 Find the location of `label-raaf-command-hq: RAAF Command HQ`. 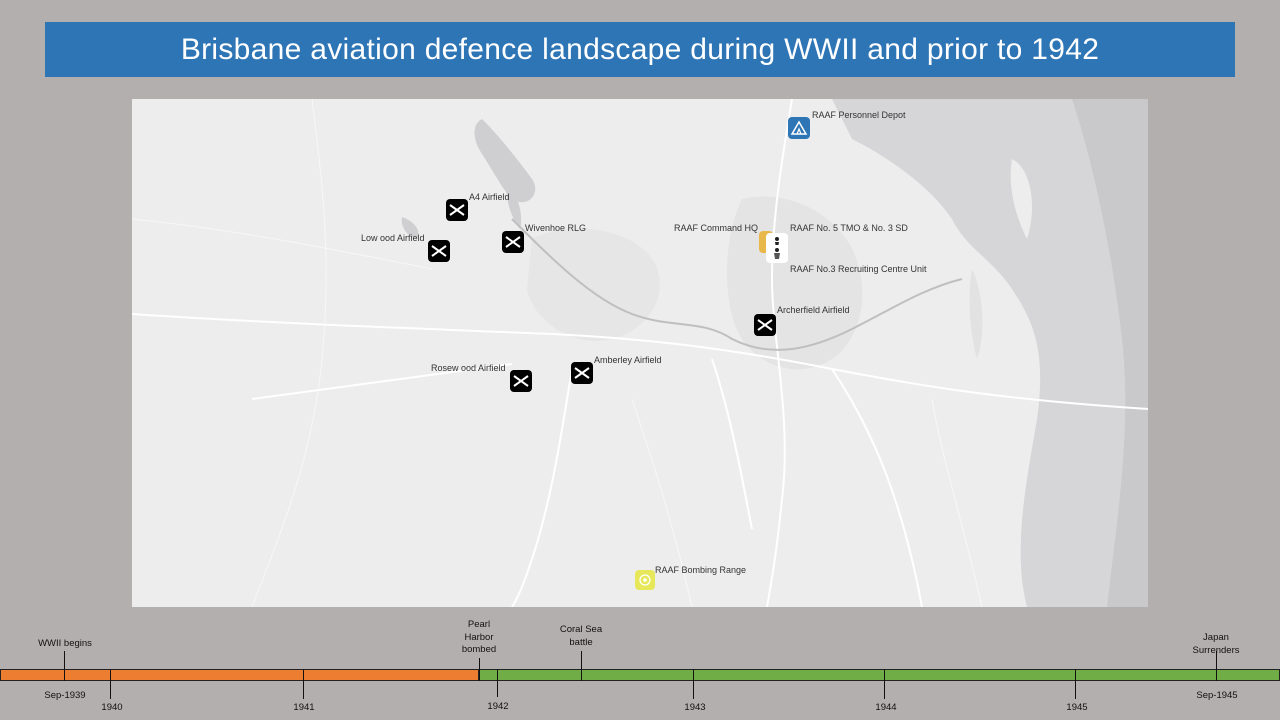

label-raaf-command-hq: RAAF Command HQ is located at coordinates (716, 228).